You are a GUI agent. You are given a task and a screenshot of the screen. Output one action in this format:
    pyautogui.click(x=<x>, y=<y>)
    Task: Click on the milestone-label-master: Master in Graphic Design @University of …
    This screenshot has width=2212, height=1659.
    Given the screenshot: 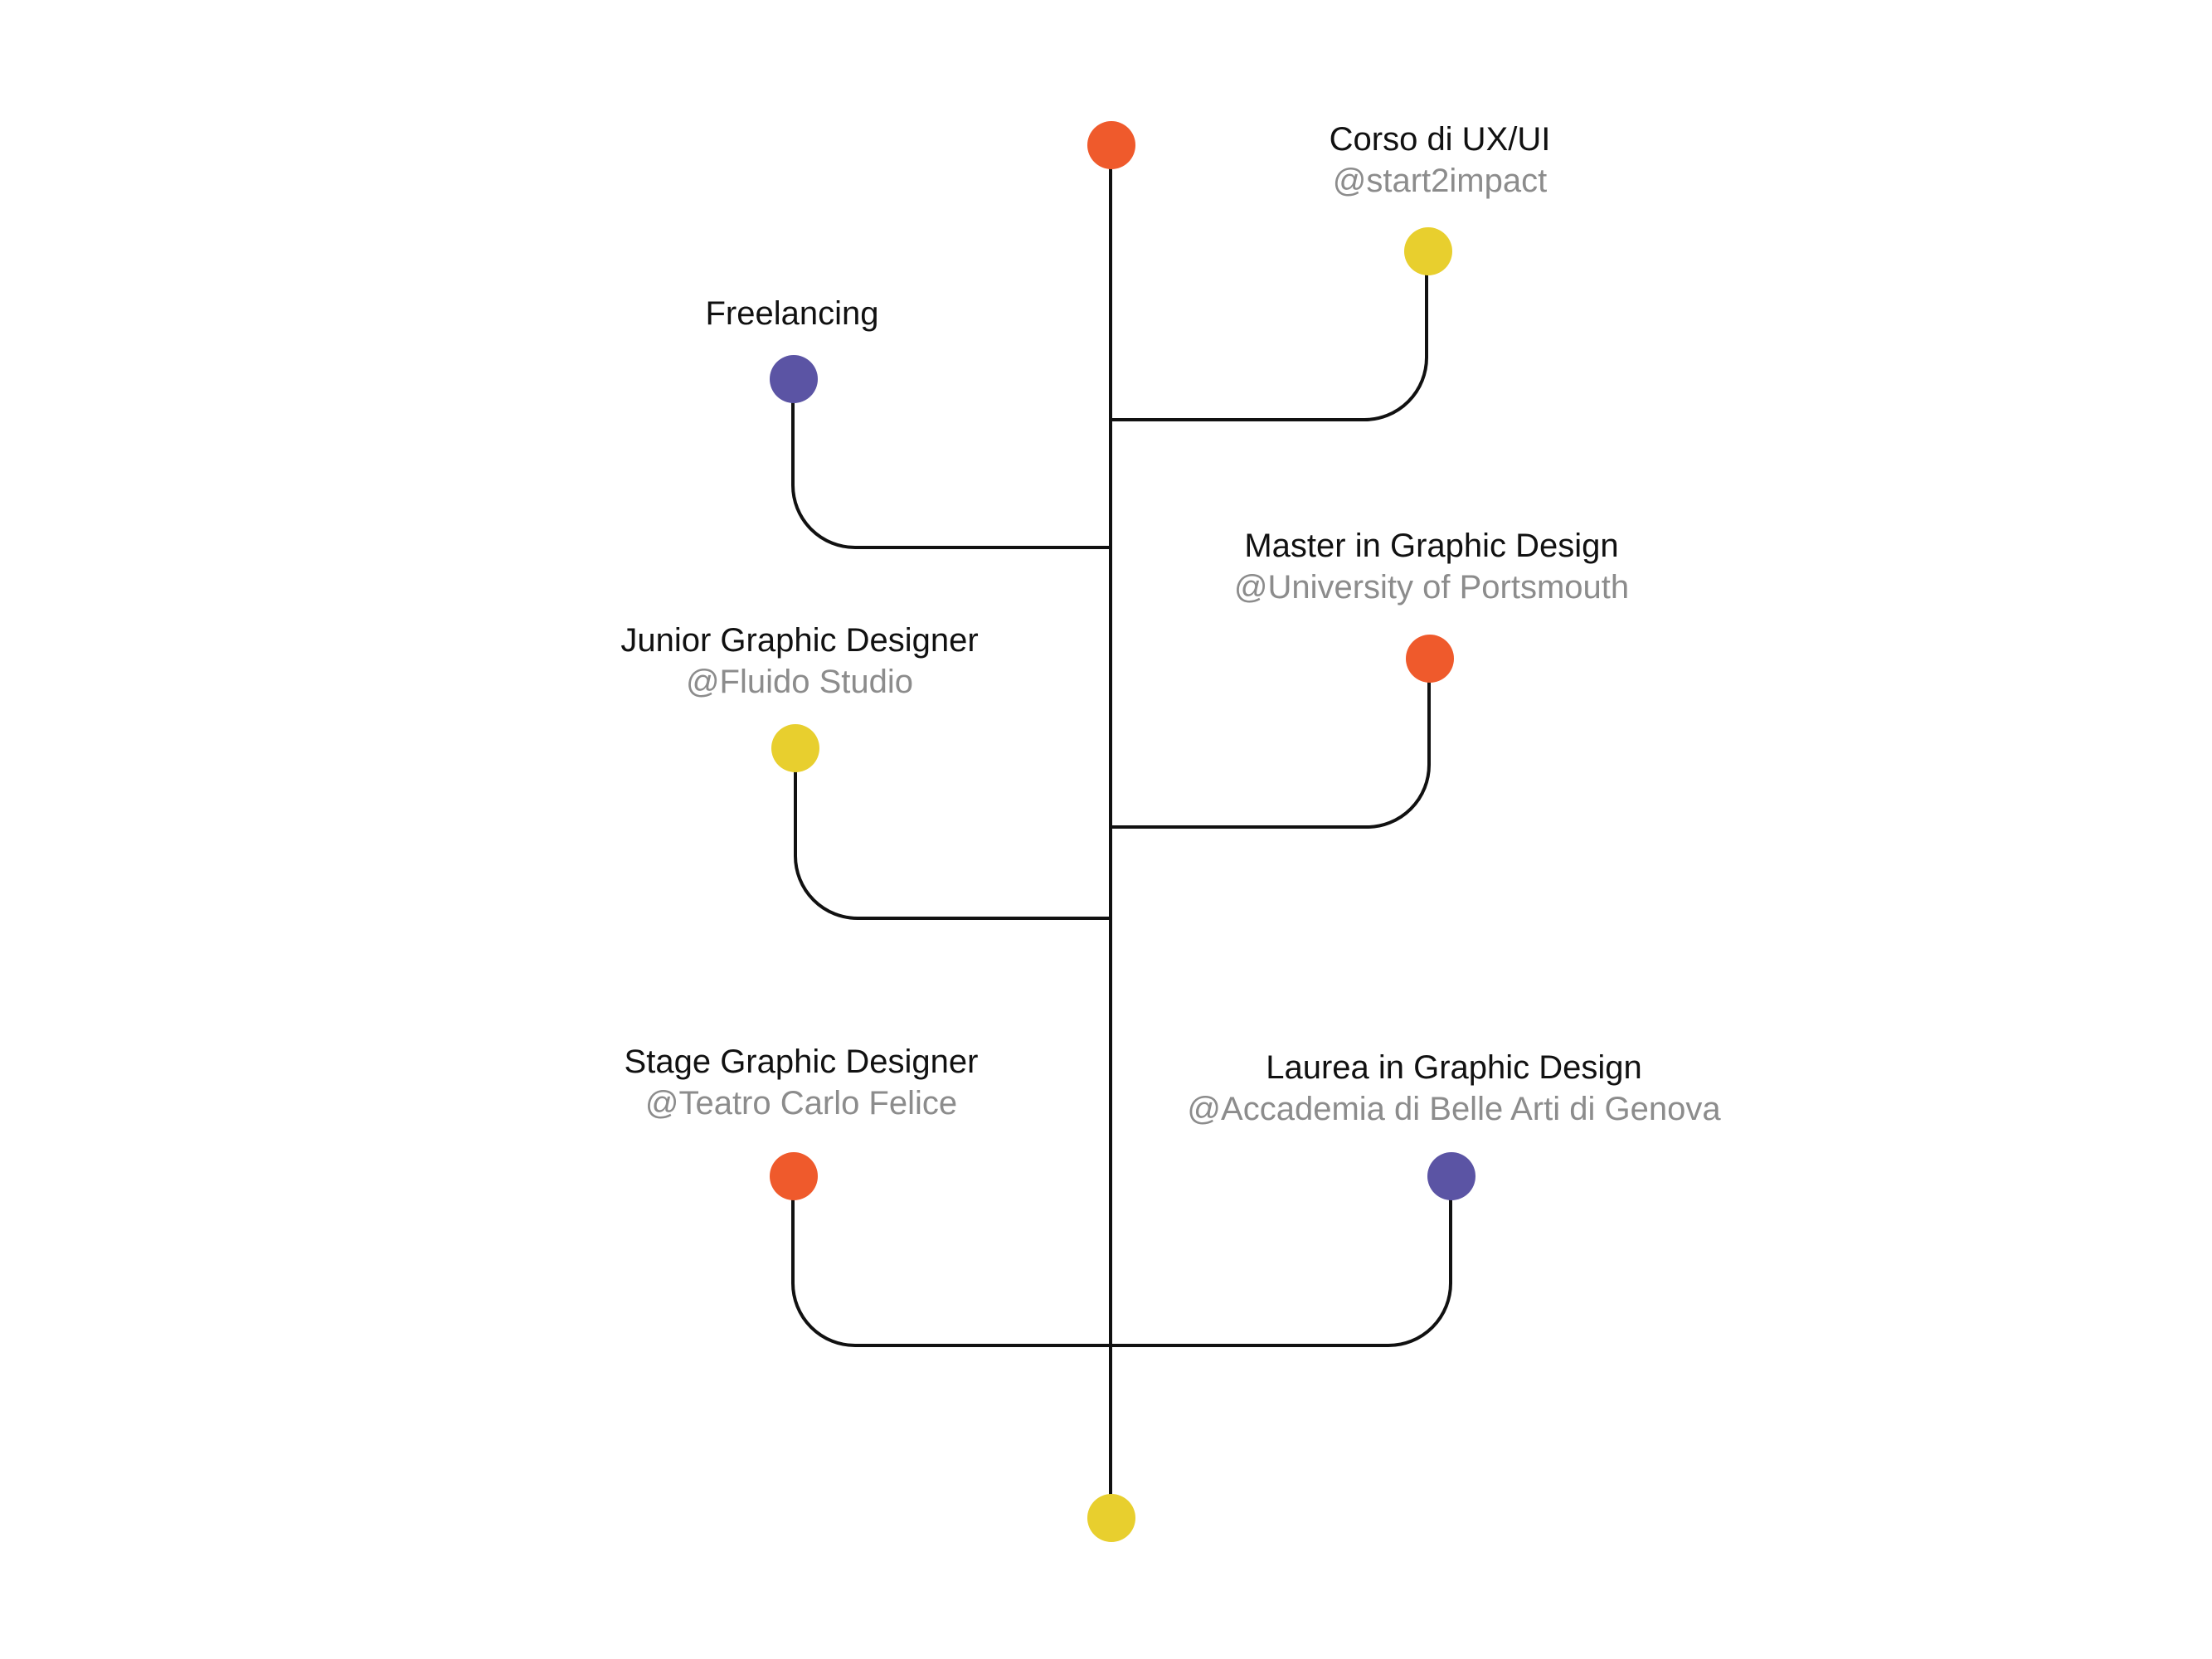 What is the action you would take?
    pyautogui.click(x=1432, y=566)
    